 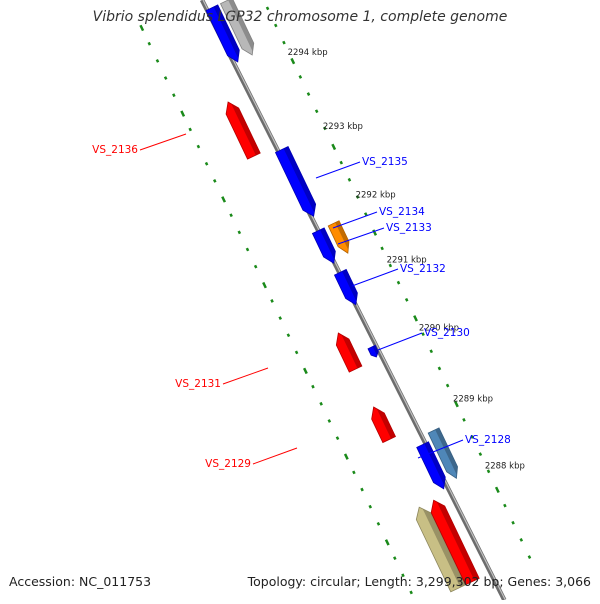 What do you see at coordinates (226, 31) in the screenshot?
I see `gene-blue-top-shade` at bounding box center [226, 31].